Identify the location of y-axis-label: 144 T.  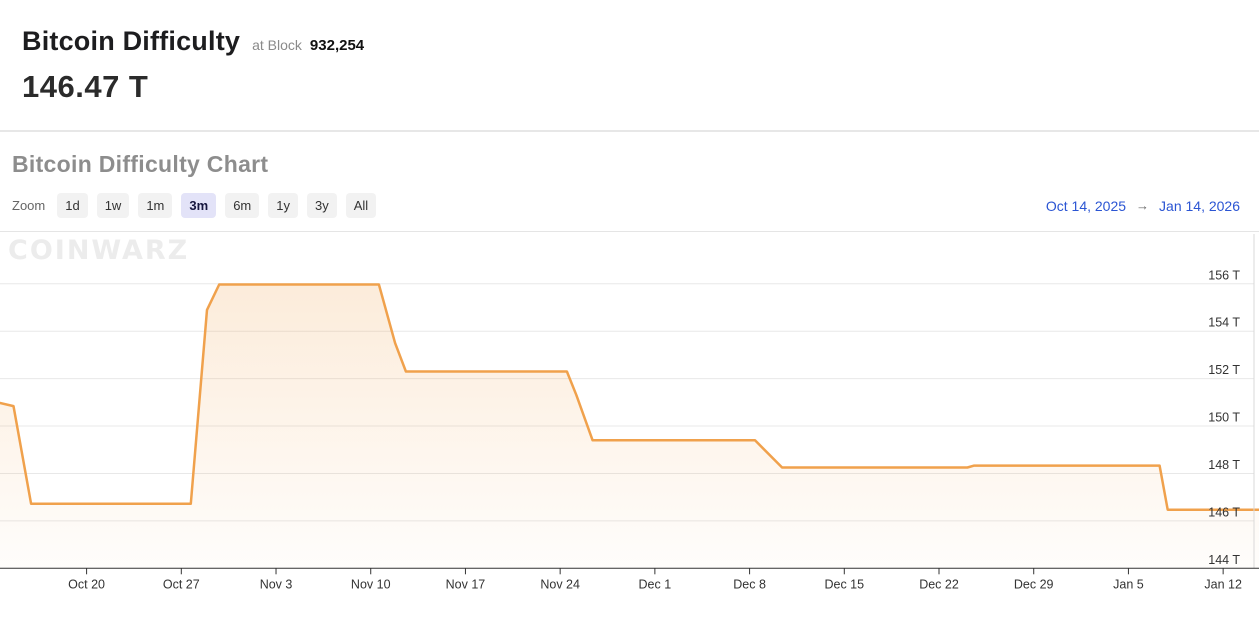
(1224, 560).